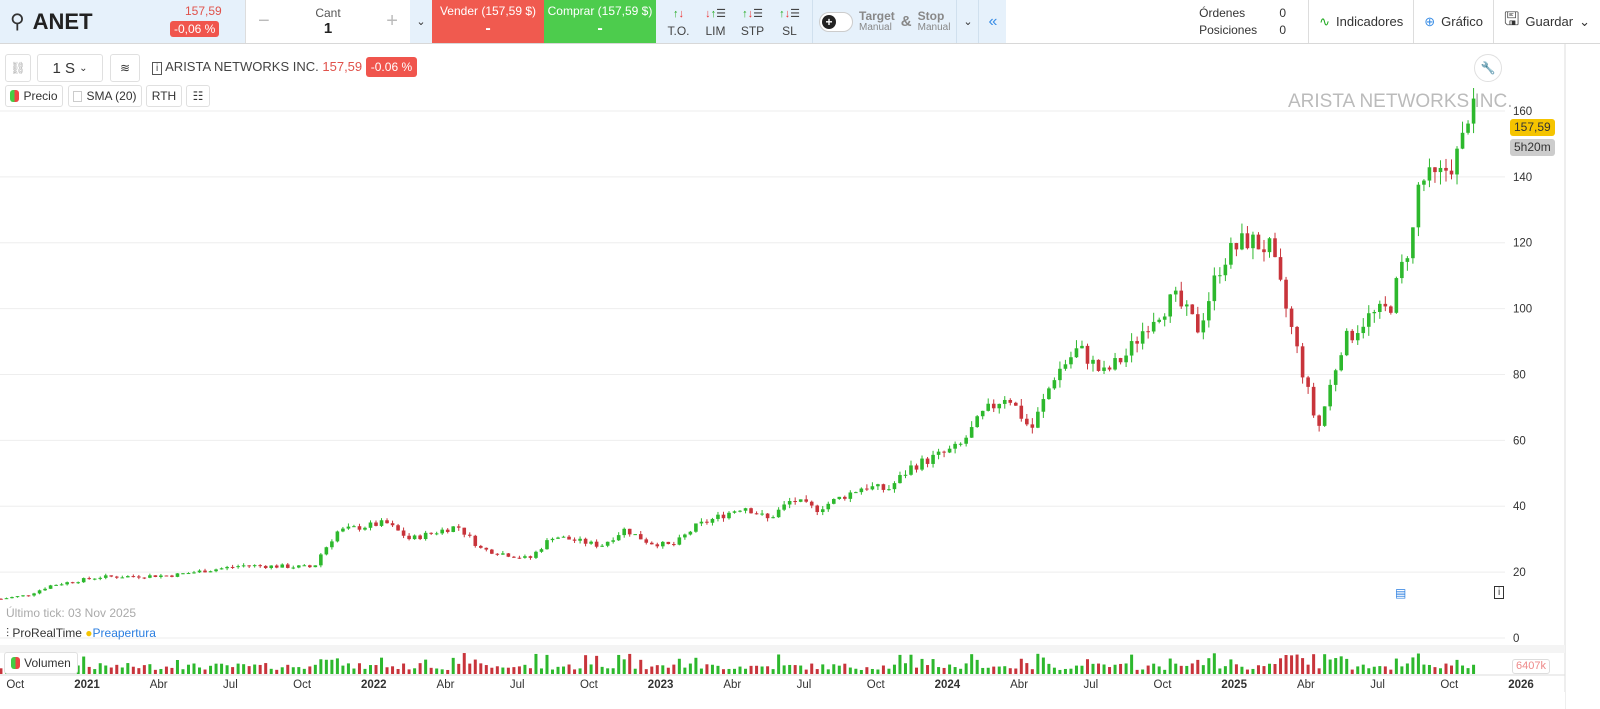 This screenshot has height=709, width=1600. I want to click on order-type-sl: ↑↓☰ SL, so click(789, 21).